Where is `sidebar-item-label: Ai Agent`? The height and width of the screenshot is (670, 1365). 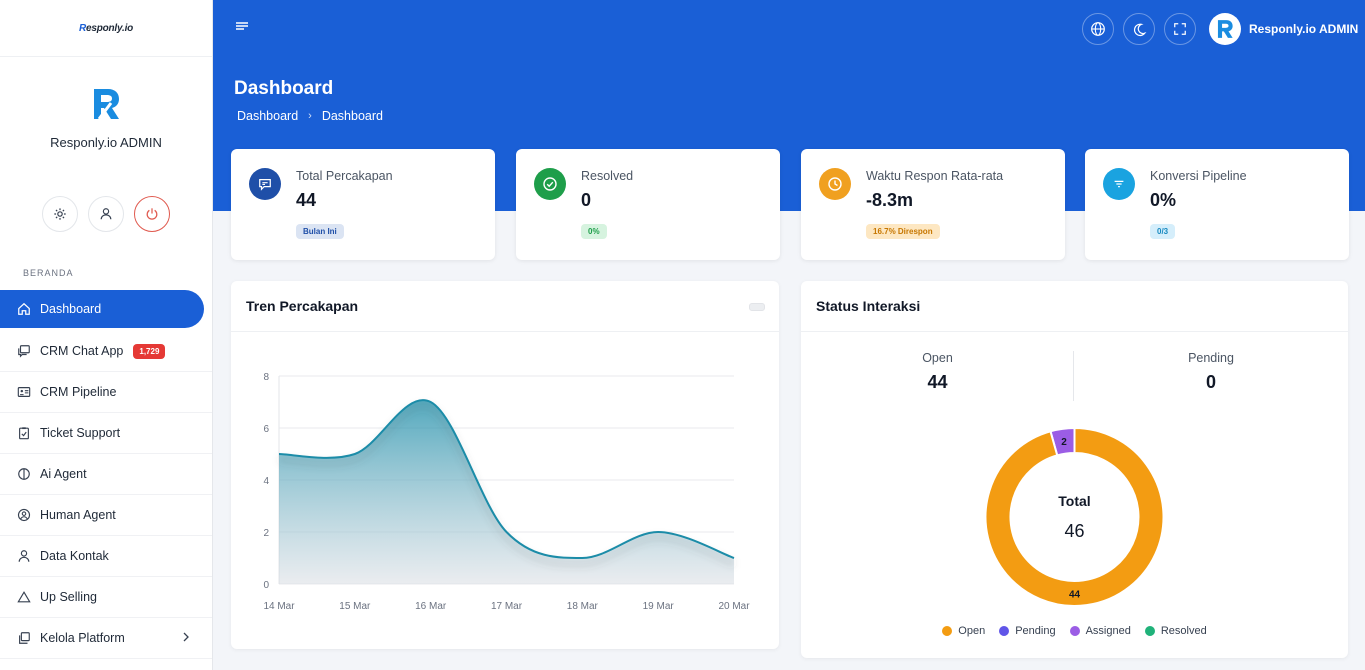
sidebar-item-label: Ai Agent is located at coordinates (63, 474).